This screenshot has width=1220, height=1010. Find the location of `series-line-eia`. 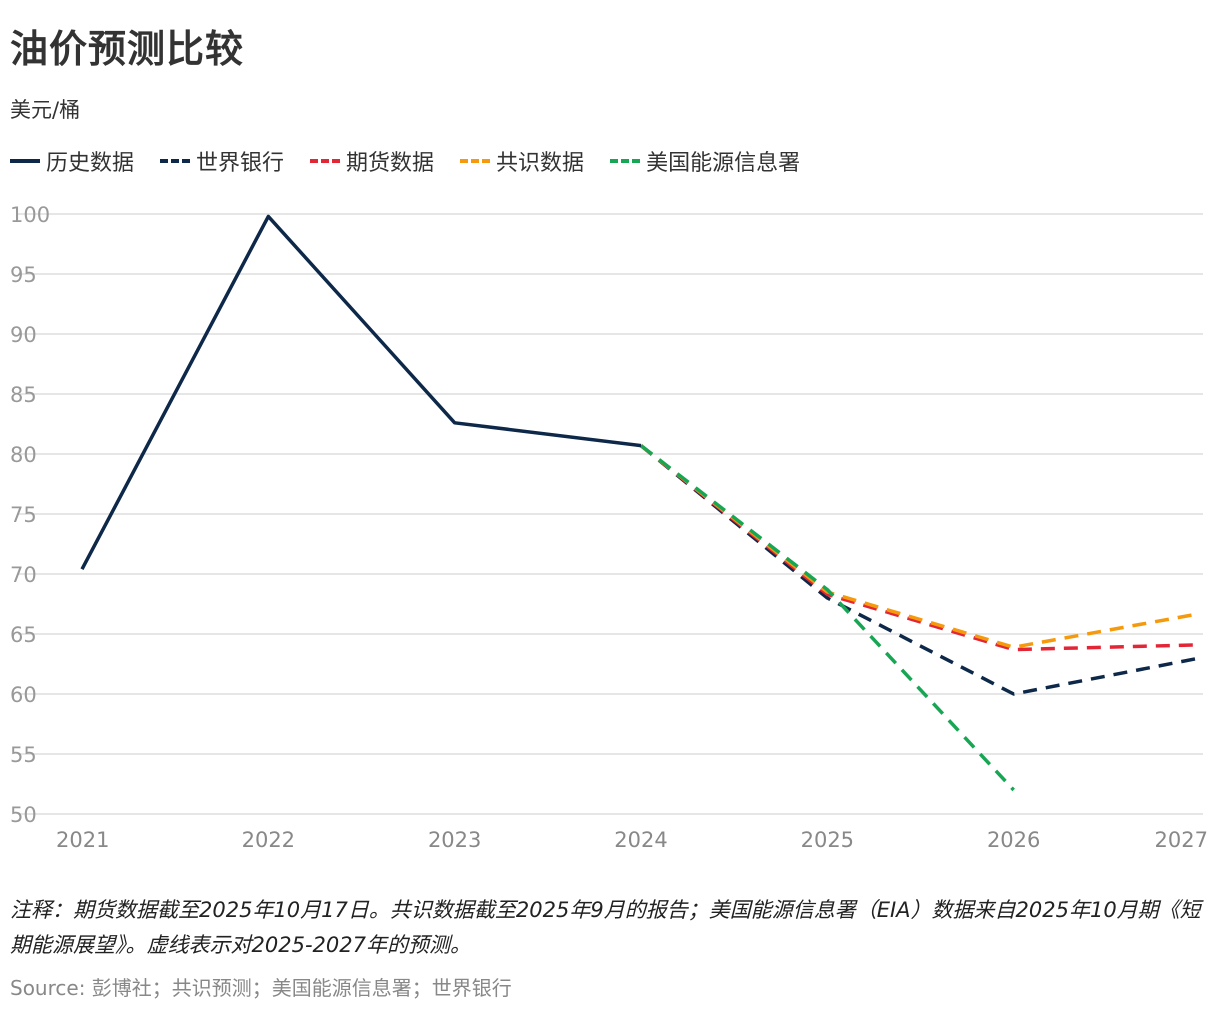

series-line-eia is located at coordinates (827, 618).